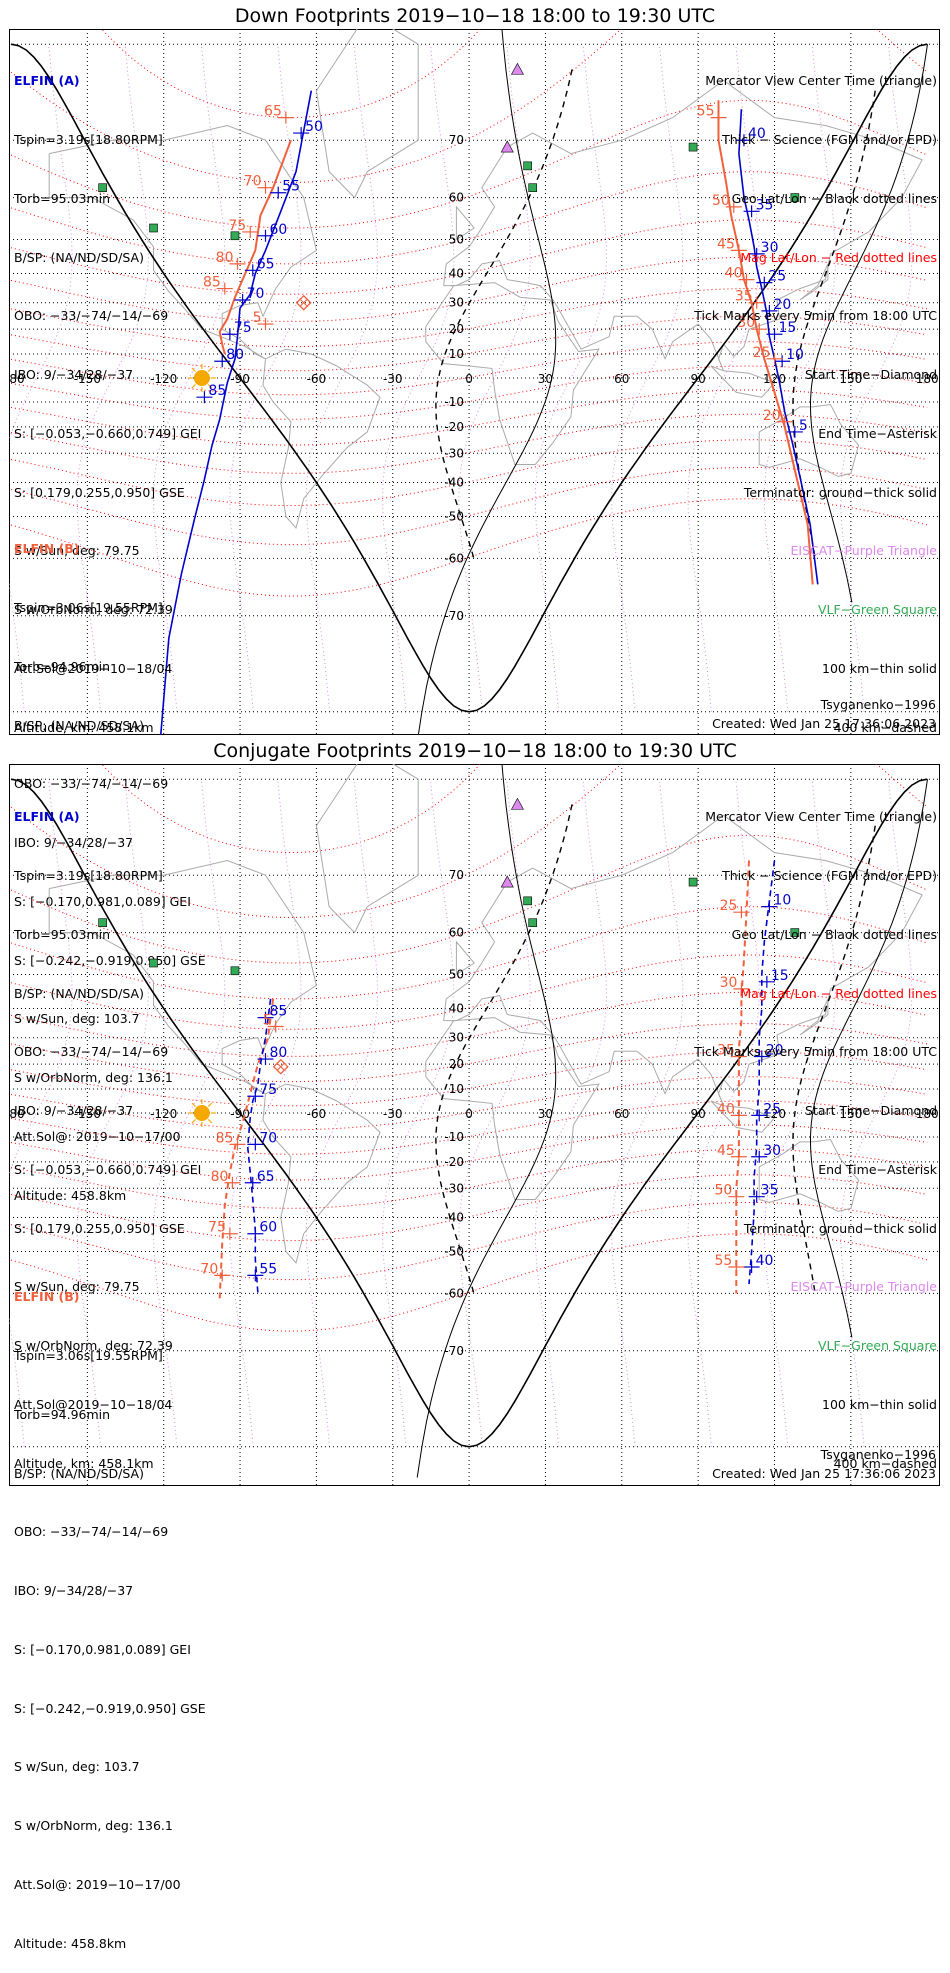 This screenshot has height=1973, width=950. Describe the element at coordinates (454, 1293) in the screenshot. I see `lat-tick-label: -60` at that location.